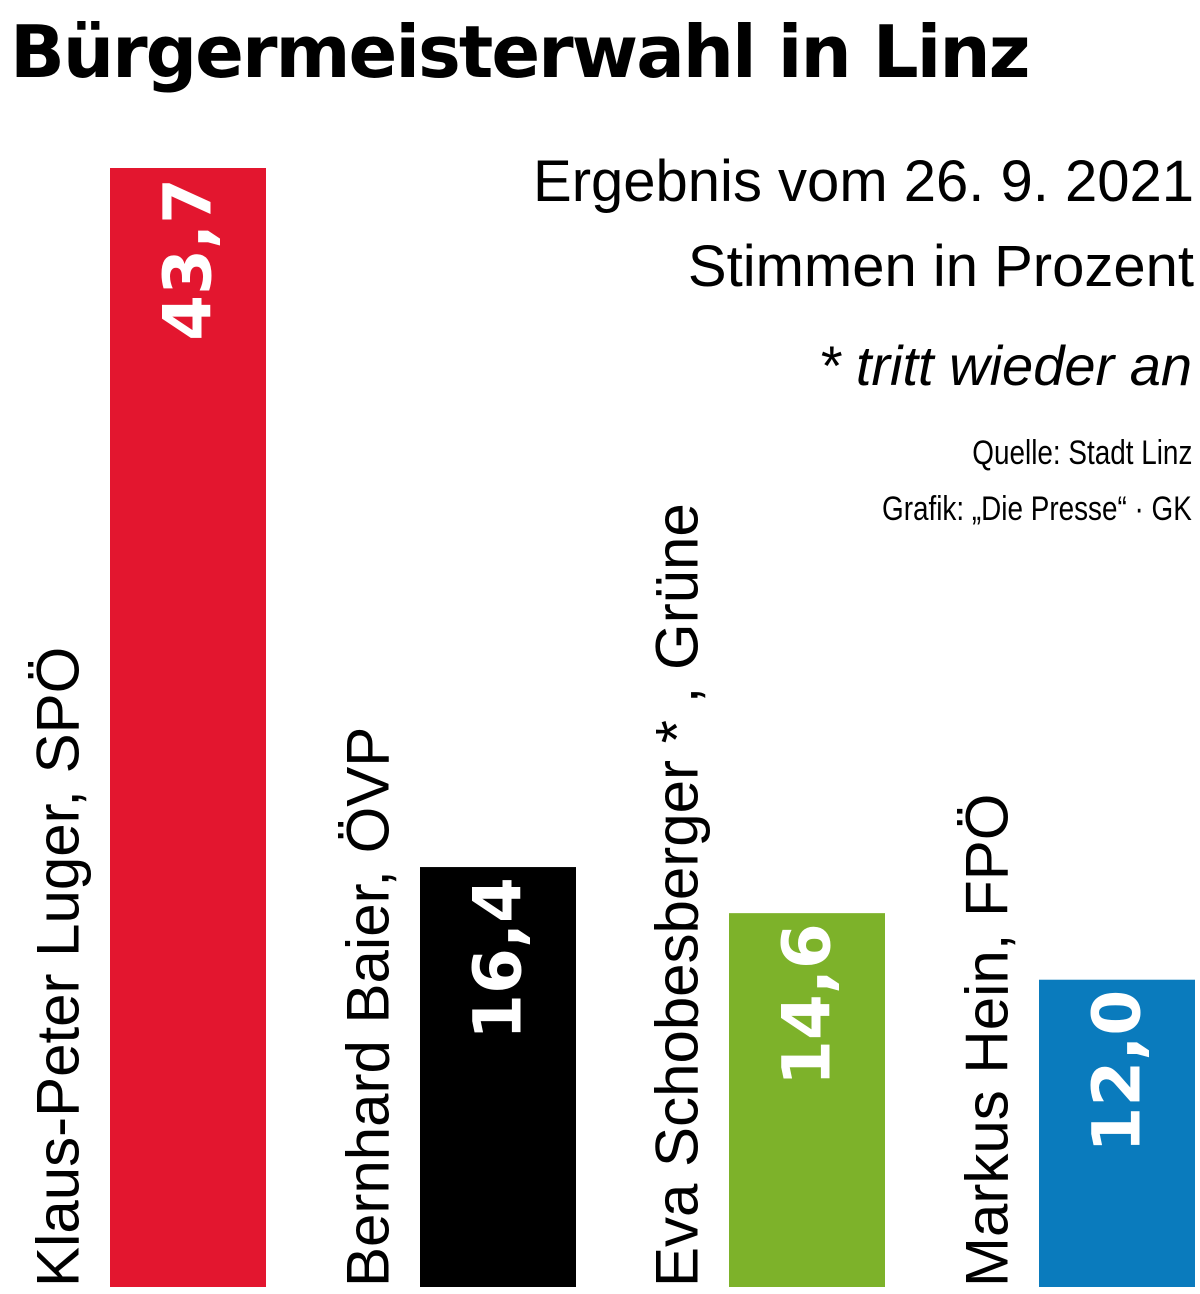 The image size is (1200, 1294). What do you see at coordinates (1117, 1071) in the screenshot?
I see `value-label-4: 12,0` at bounding box center [1117, 1071].